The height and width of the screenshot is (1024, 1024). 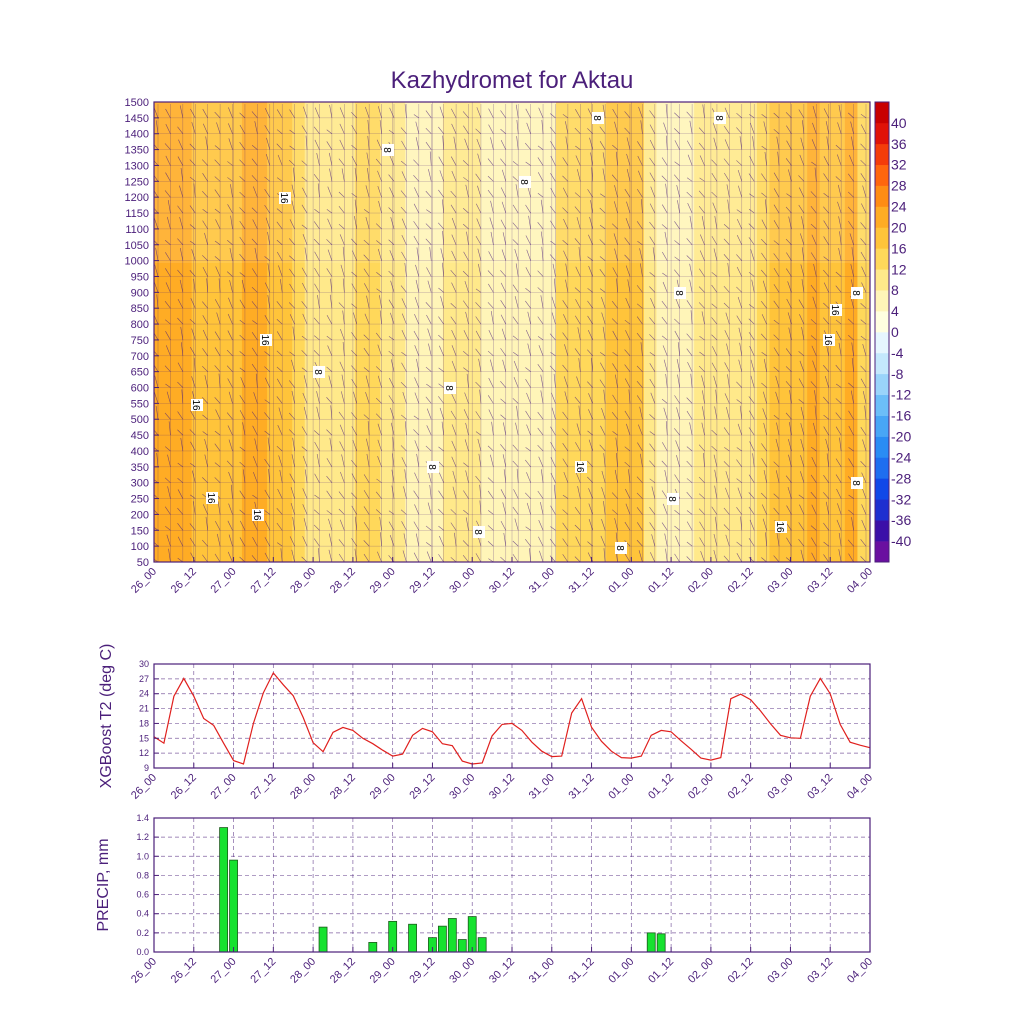 What do you see at coordinates (343, 787) in the screenshot?
I see `t2-x-tick-label: 28_12` at bounding box center [343, 787].